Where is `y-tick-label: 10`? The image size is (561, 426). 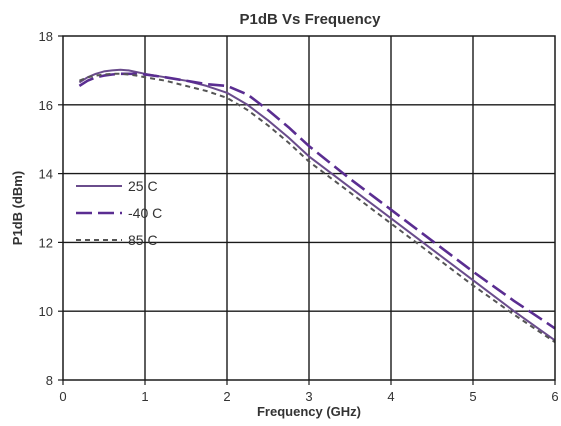
y-tick-label: 10 is located at coordinates (46, 311).